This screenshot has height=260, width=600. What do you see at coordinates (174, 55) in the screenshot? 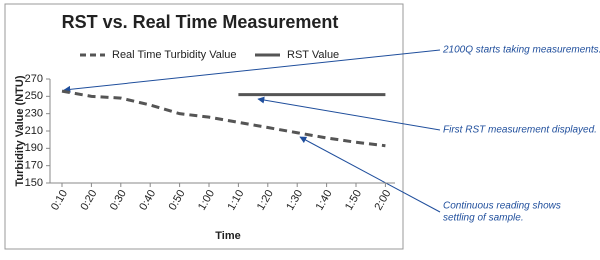
I see `legend-label: Real Time Turbidity Value` at bounding box center [174, 55].